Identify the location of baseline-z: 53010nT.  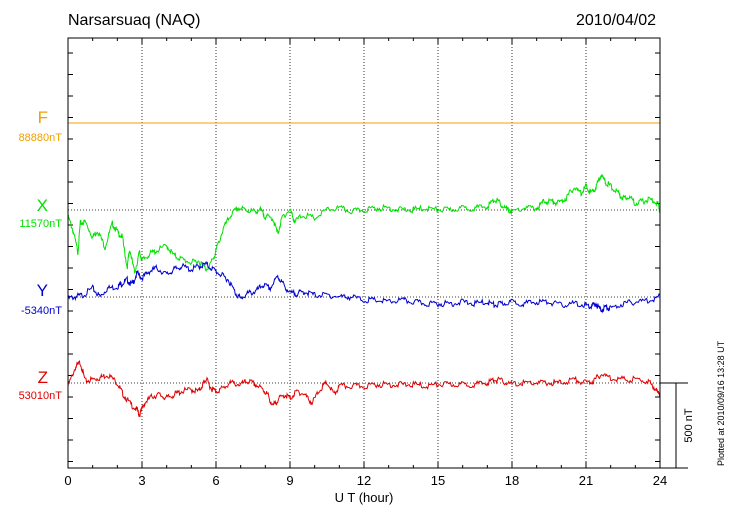
(40, 396).